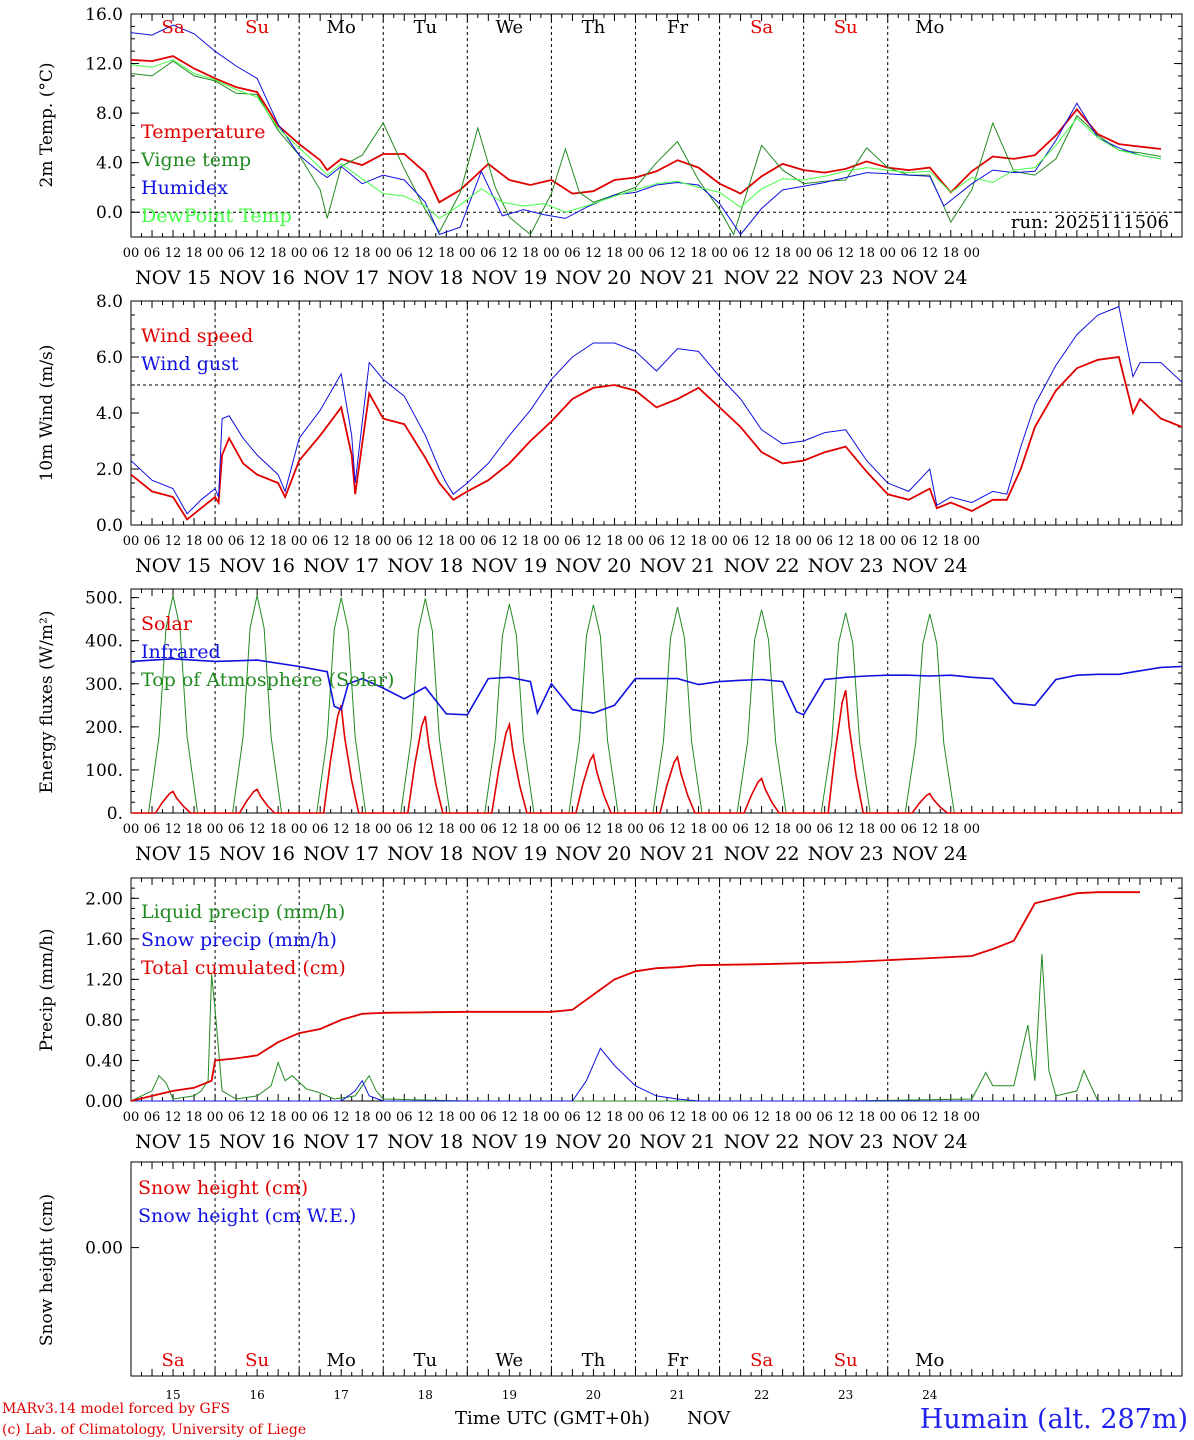 Image resolution: width=1194 pixels, height=1440 pixels. What do you see at coordinates (267, 680) in the screenshot?
I see `legend-entry: Top of Atmosphere (Solar)` at bounding box center [267, 680].